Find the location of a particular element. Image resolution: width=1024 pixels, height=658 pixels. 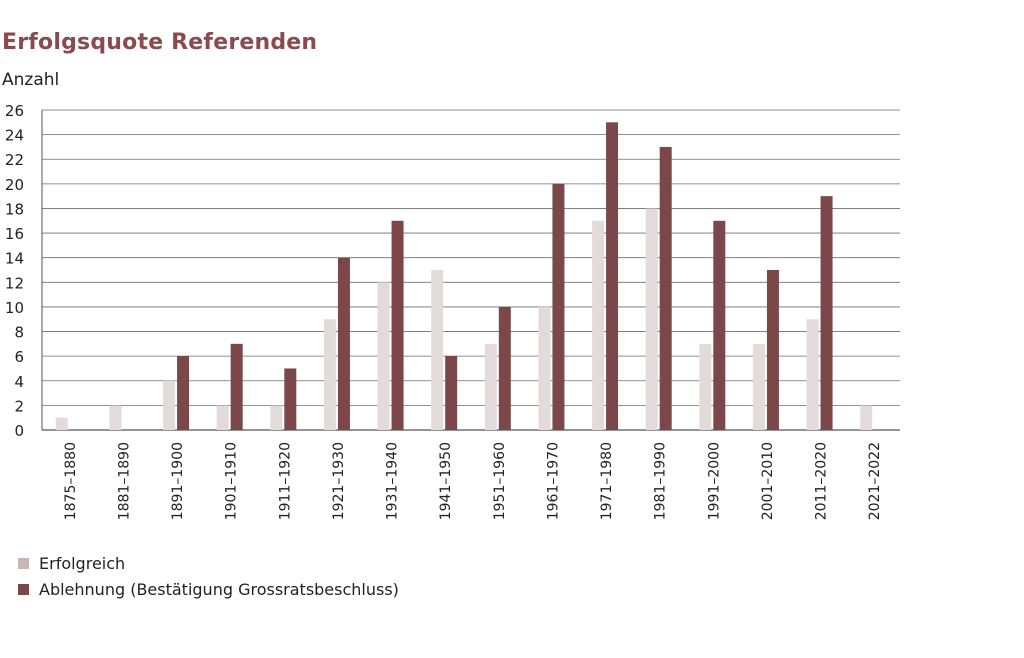

x-tick-label: 2021–2022 is located at coordinates (875, 481).